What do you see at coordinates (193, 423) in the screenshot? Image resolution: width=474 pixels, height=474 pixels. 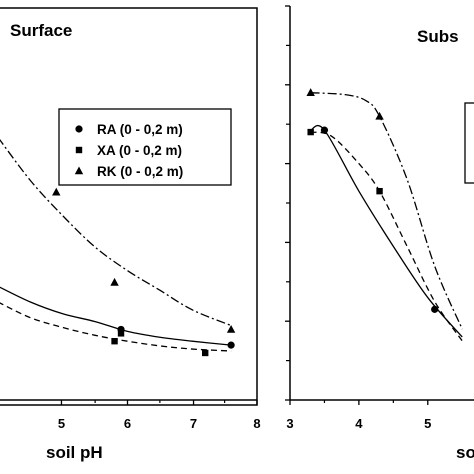 I see `surface-x-tick-label: 7` at bounding box center [193, 423].